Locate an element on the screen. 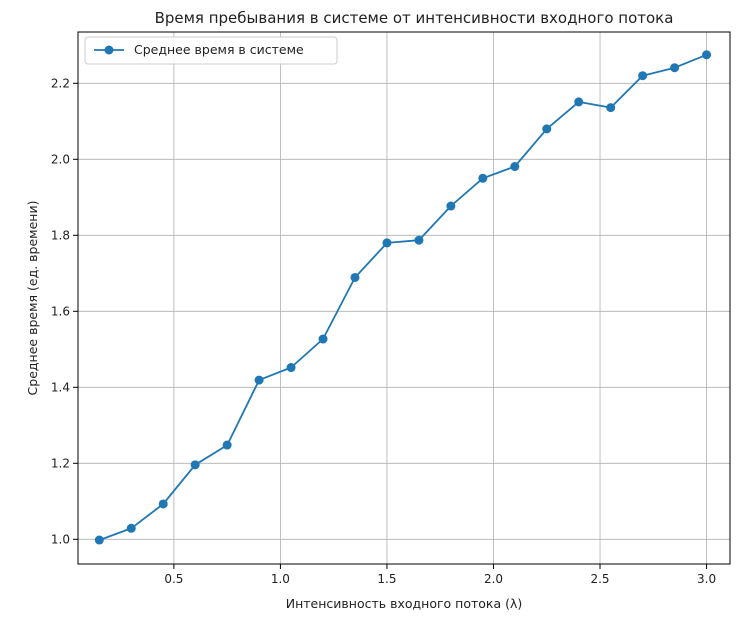 The image size is (754, 618). y-axis: 1.0 1.2 1.4 1.6 1.8 2.0 2.2 is located at coordinates (64, 311).